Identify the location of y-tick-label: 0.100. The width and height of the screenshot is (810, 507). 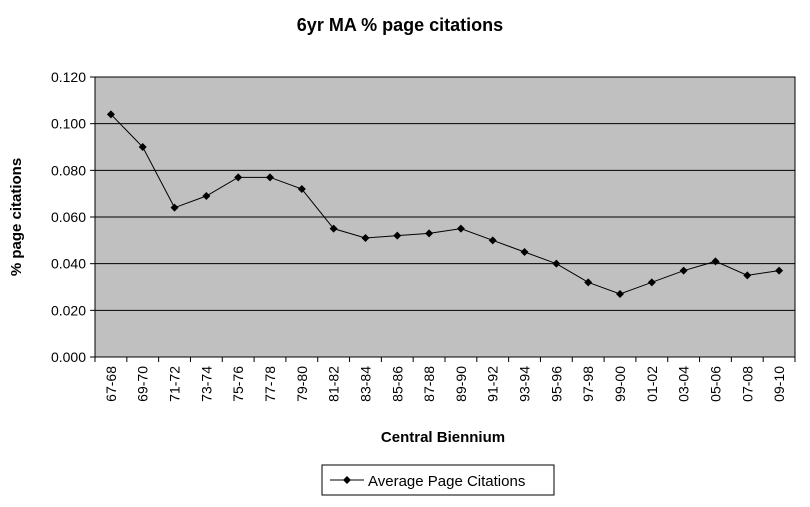
(68, 124).